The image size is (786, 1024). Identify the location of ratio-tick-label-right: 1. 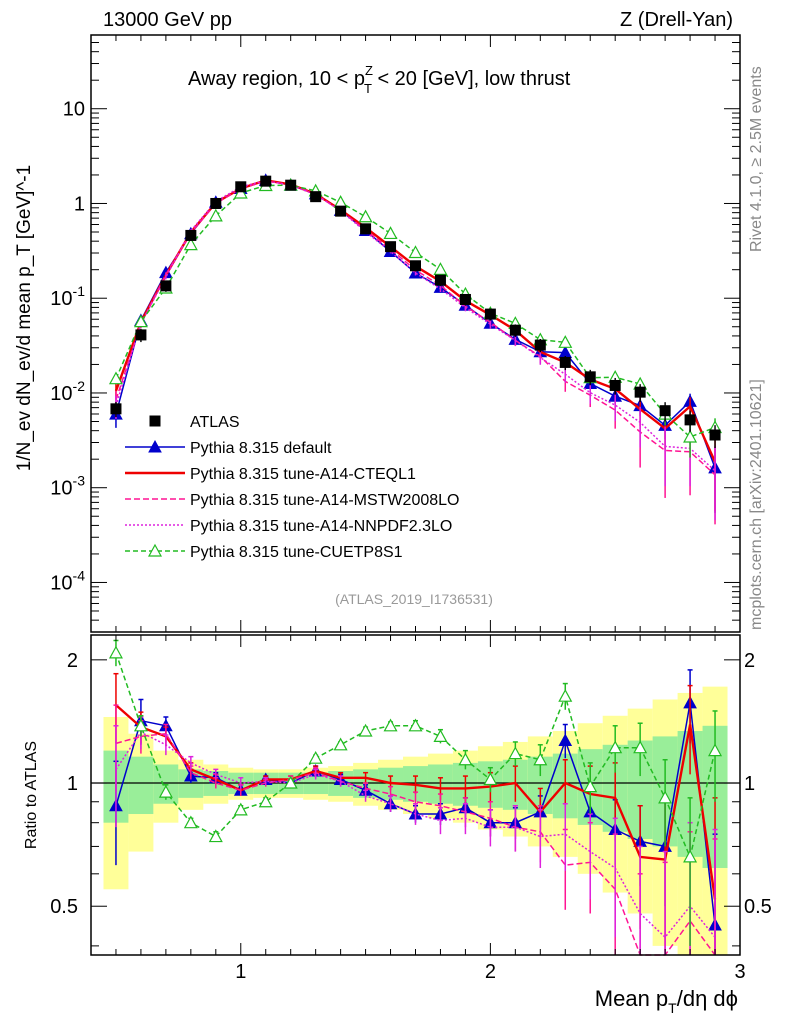
(749, 784).